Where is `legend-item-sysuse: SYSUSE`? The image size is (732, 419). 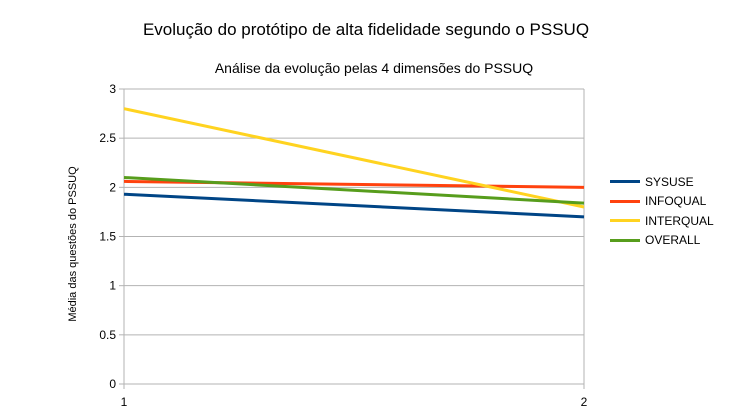
legend-item-sysuse: SYSUSE is located at coordinates (662, 182).